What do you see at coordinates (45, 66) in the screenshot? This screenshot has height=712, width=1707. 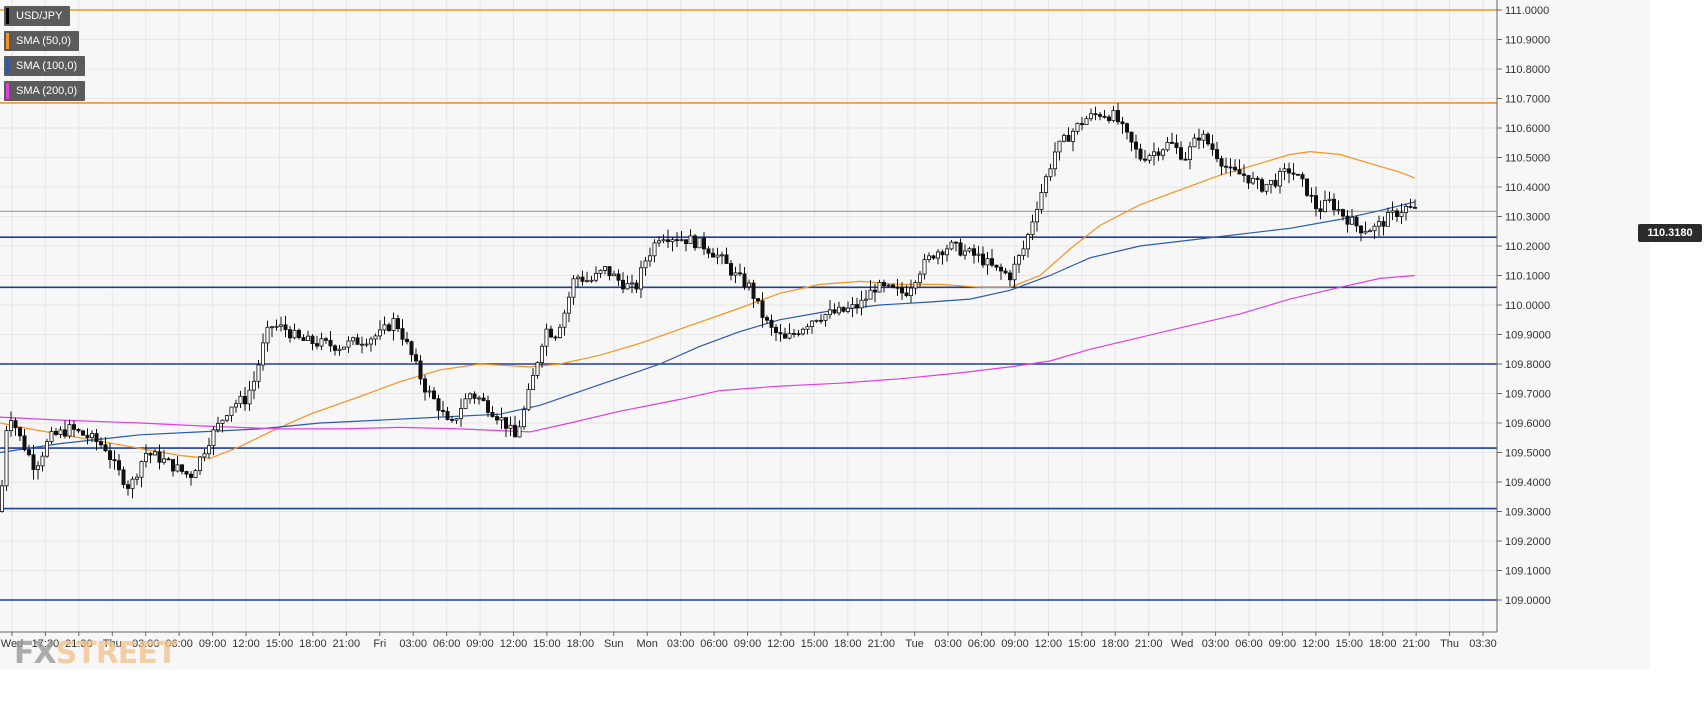 I see `legend-sma100: SMA (100,0)` at bounding box center [45, 66].